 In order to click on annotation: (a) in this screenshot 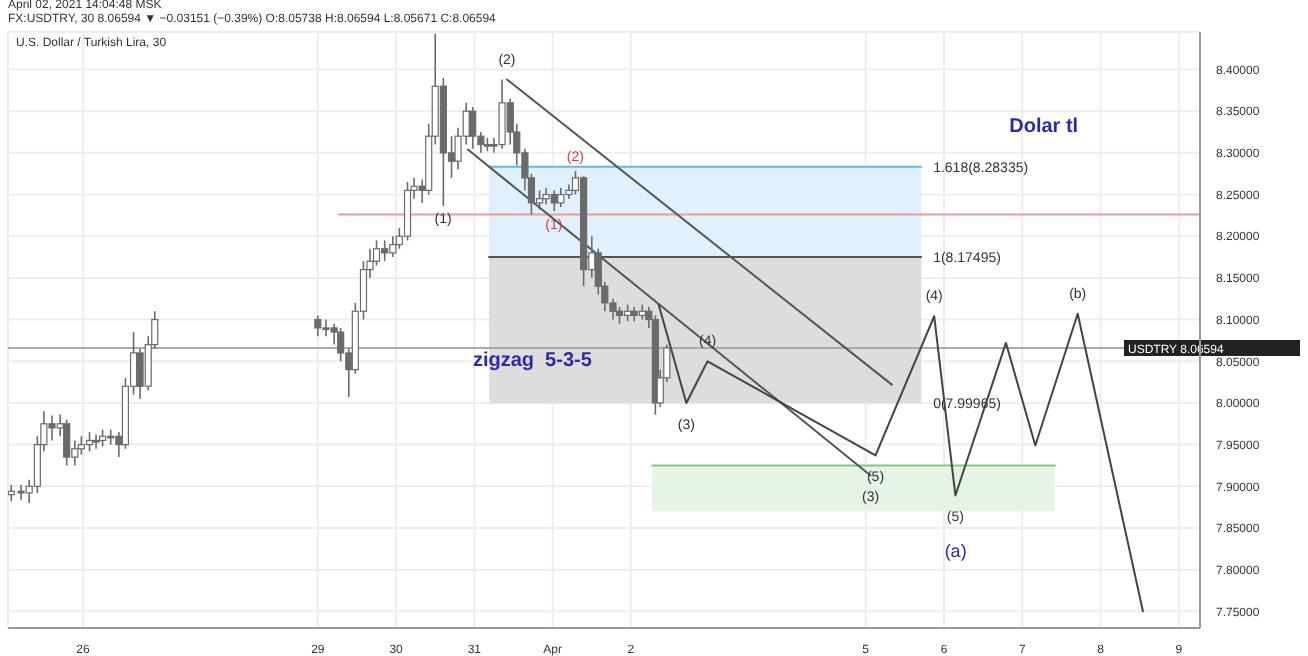, I will do `click(955, 550)`.